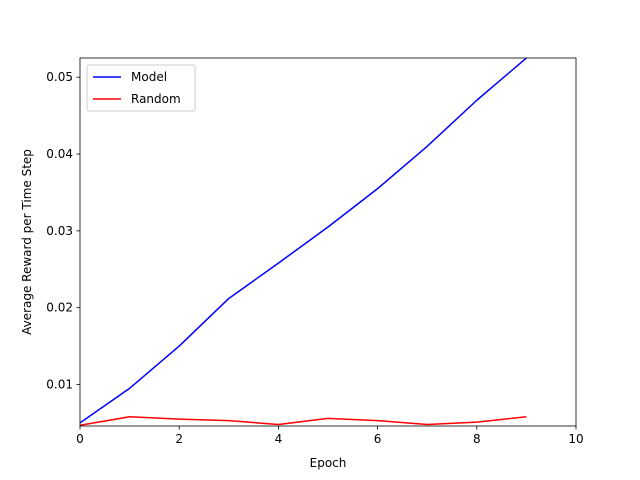 This screenshot has width=640, height=480. Describe the element at coordinates (575, 439) in the screenshot. I see `x-tick-label: 10` at that location.